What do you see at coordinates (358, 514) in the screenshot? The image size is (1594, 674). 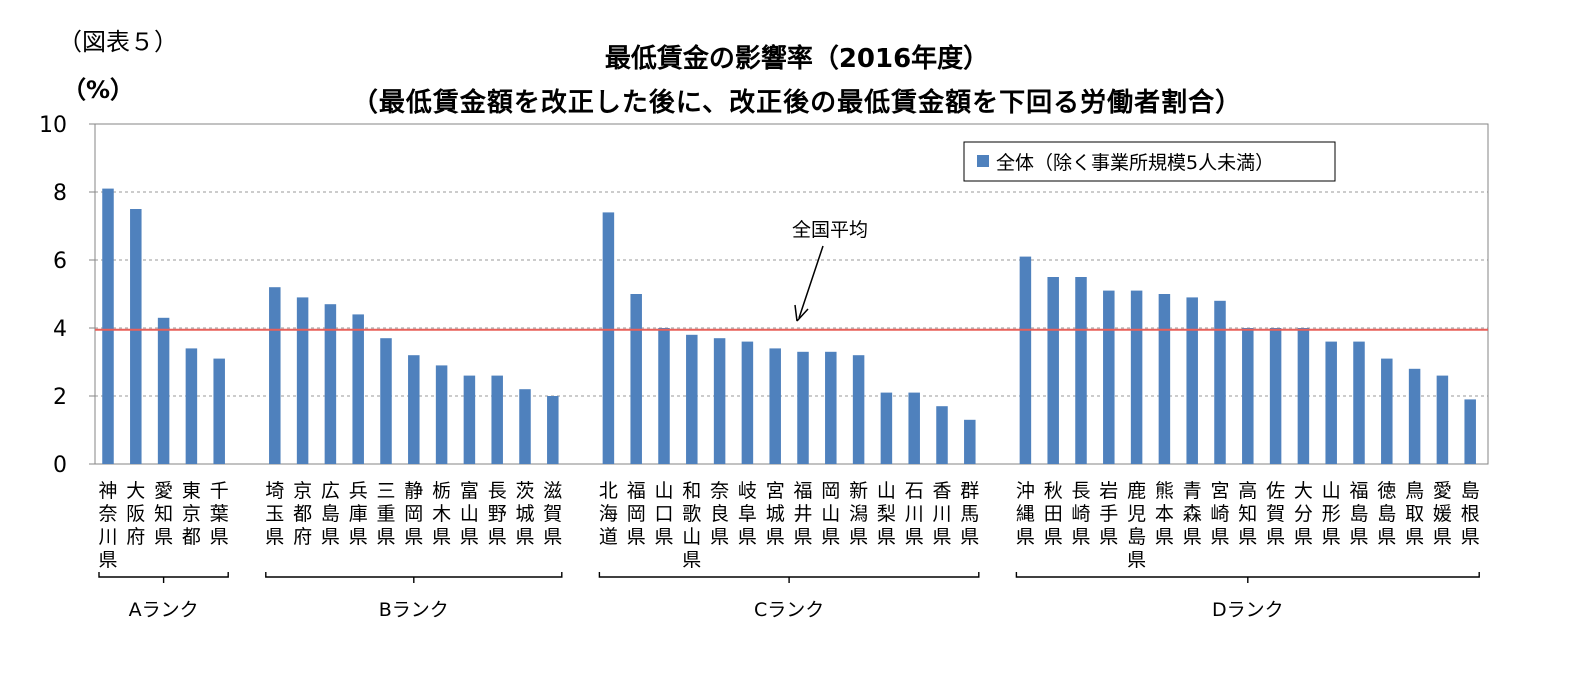 I see `x-category-label: 兵庫県` at bounding box center [358, 514].